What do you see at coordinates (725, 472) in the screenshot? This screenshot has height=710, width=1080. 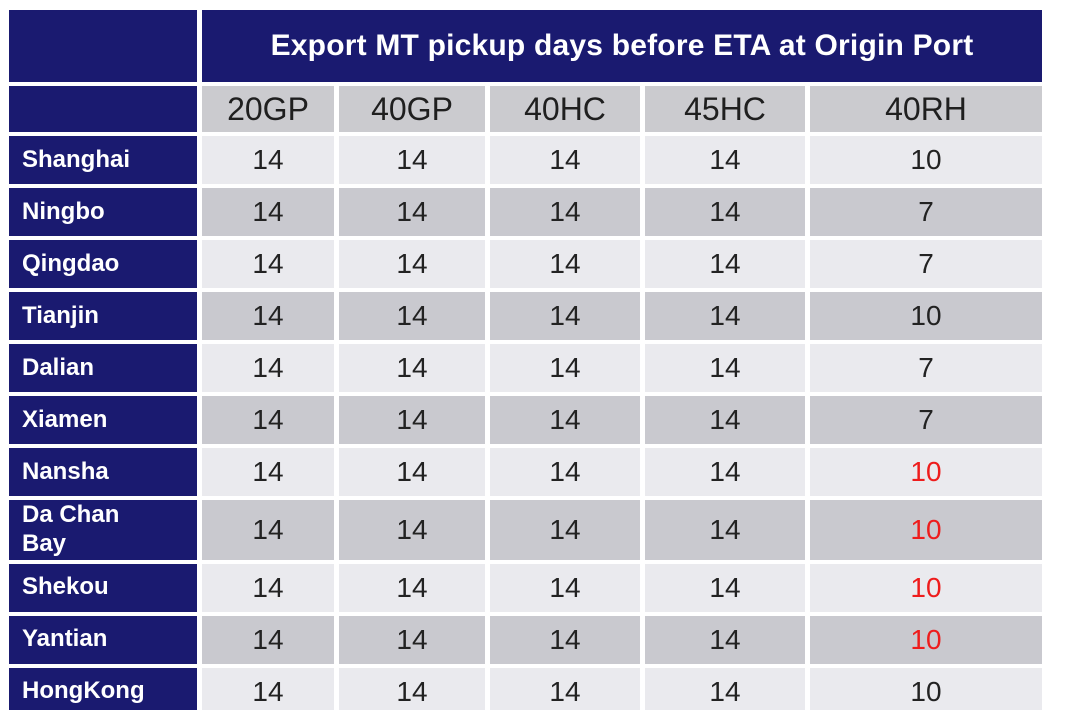 I see `value-cell-nansha-45hc: 14` at bounding box center [725, 472].